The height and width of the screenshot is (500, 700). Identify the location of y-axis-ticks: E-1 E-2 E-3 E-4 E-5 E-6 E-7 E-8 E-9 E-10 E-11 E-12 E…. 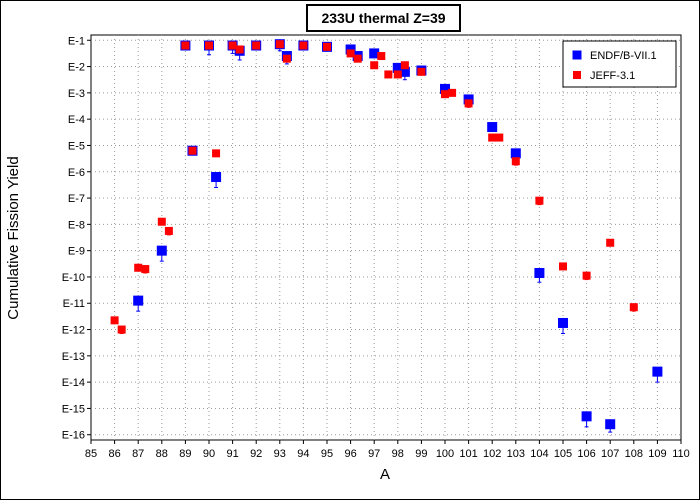
(76, 238).